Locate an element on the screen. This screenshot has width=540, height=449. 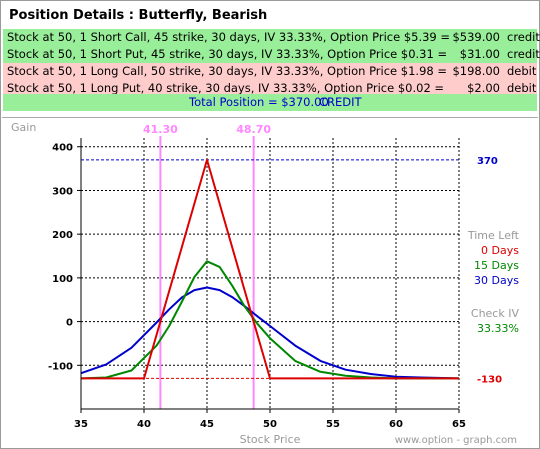
position-amount: $31.00 is located at coordinates (479, 54).